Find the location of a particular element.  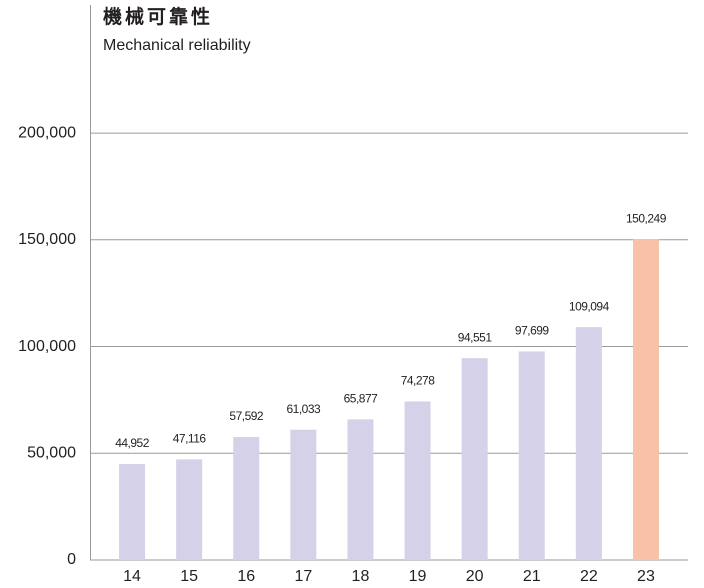

x-tick-label: 15 is located at coordinates (189, 576).